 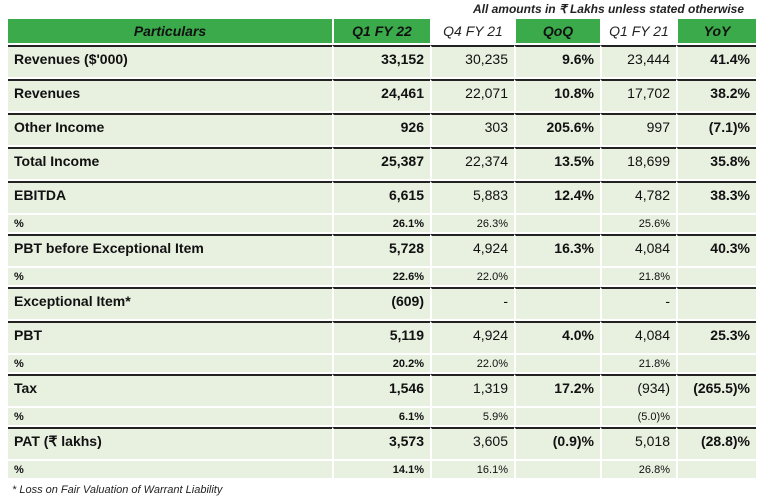 What do you see at coordinates (381, 276) in the screenshot?
I see `table-cell: 22.6%` at bounding box center [381, 276].